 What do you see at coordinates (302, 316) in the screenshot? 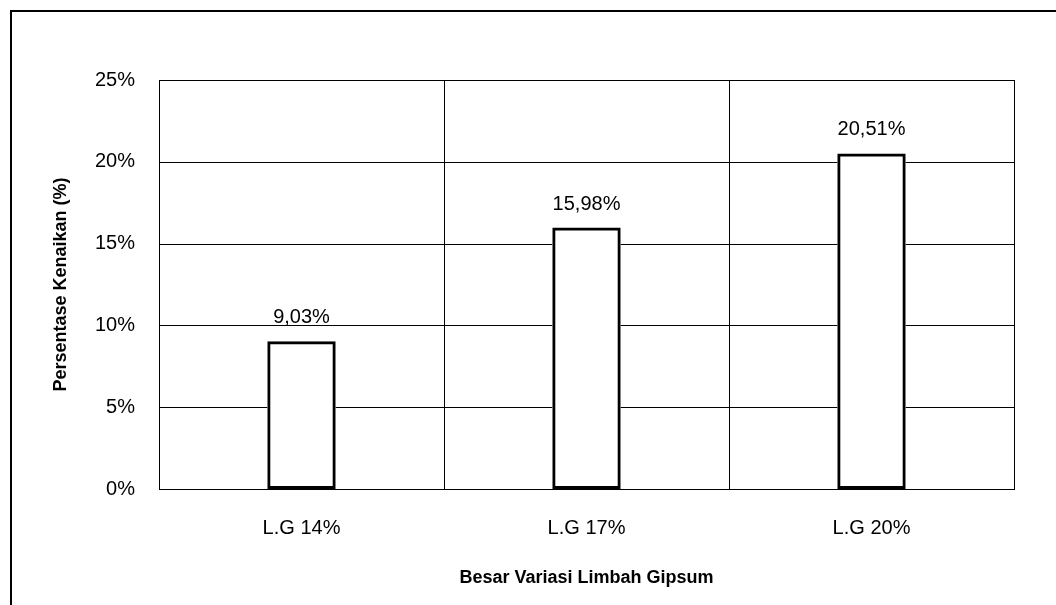
I see `data-label: 9,03%` at bounding box center [302, 316].